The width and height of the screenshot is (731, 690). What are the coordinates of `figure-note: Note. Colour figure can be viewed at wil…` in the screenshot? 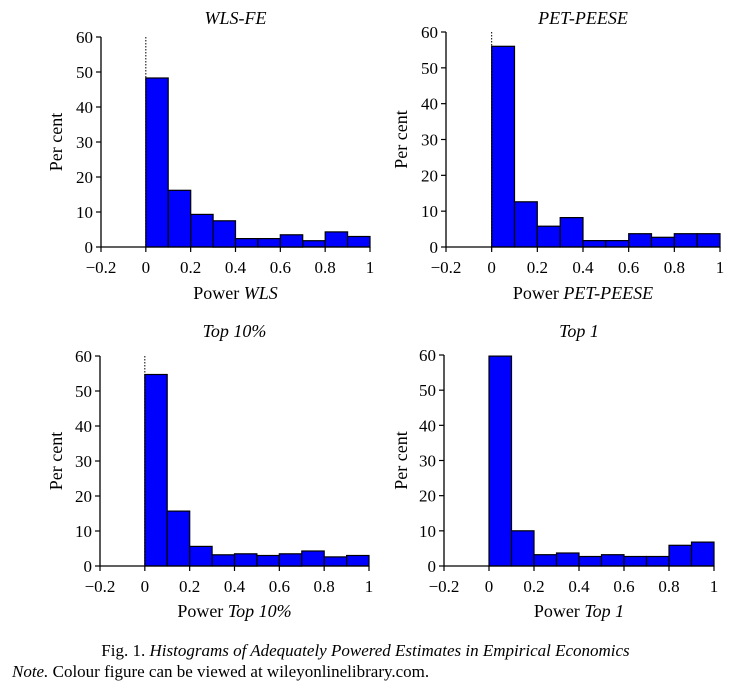 It's located at (371, 672).